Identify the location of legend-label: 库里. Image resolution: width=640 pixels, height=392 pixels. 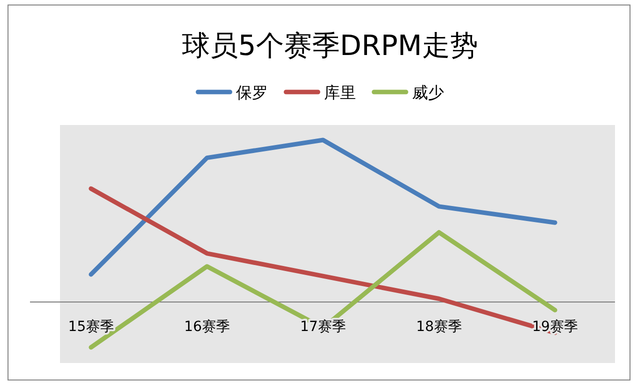
(340, 92).